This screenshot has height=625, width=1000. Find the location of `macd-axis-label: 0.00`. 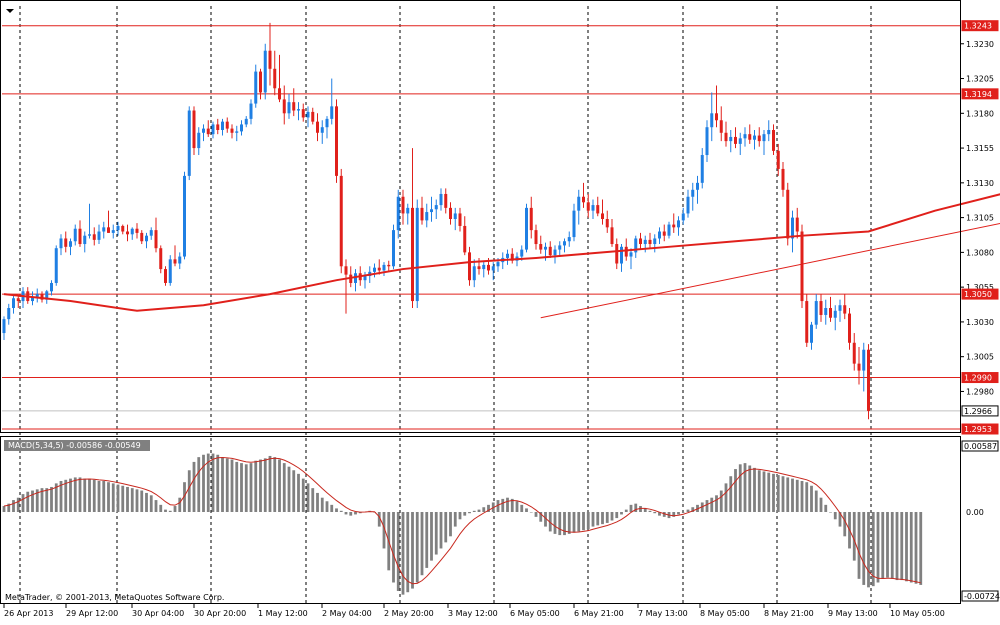

macd-axis-label: 0.00 is located at coordinates (975, 512).